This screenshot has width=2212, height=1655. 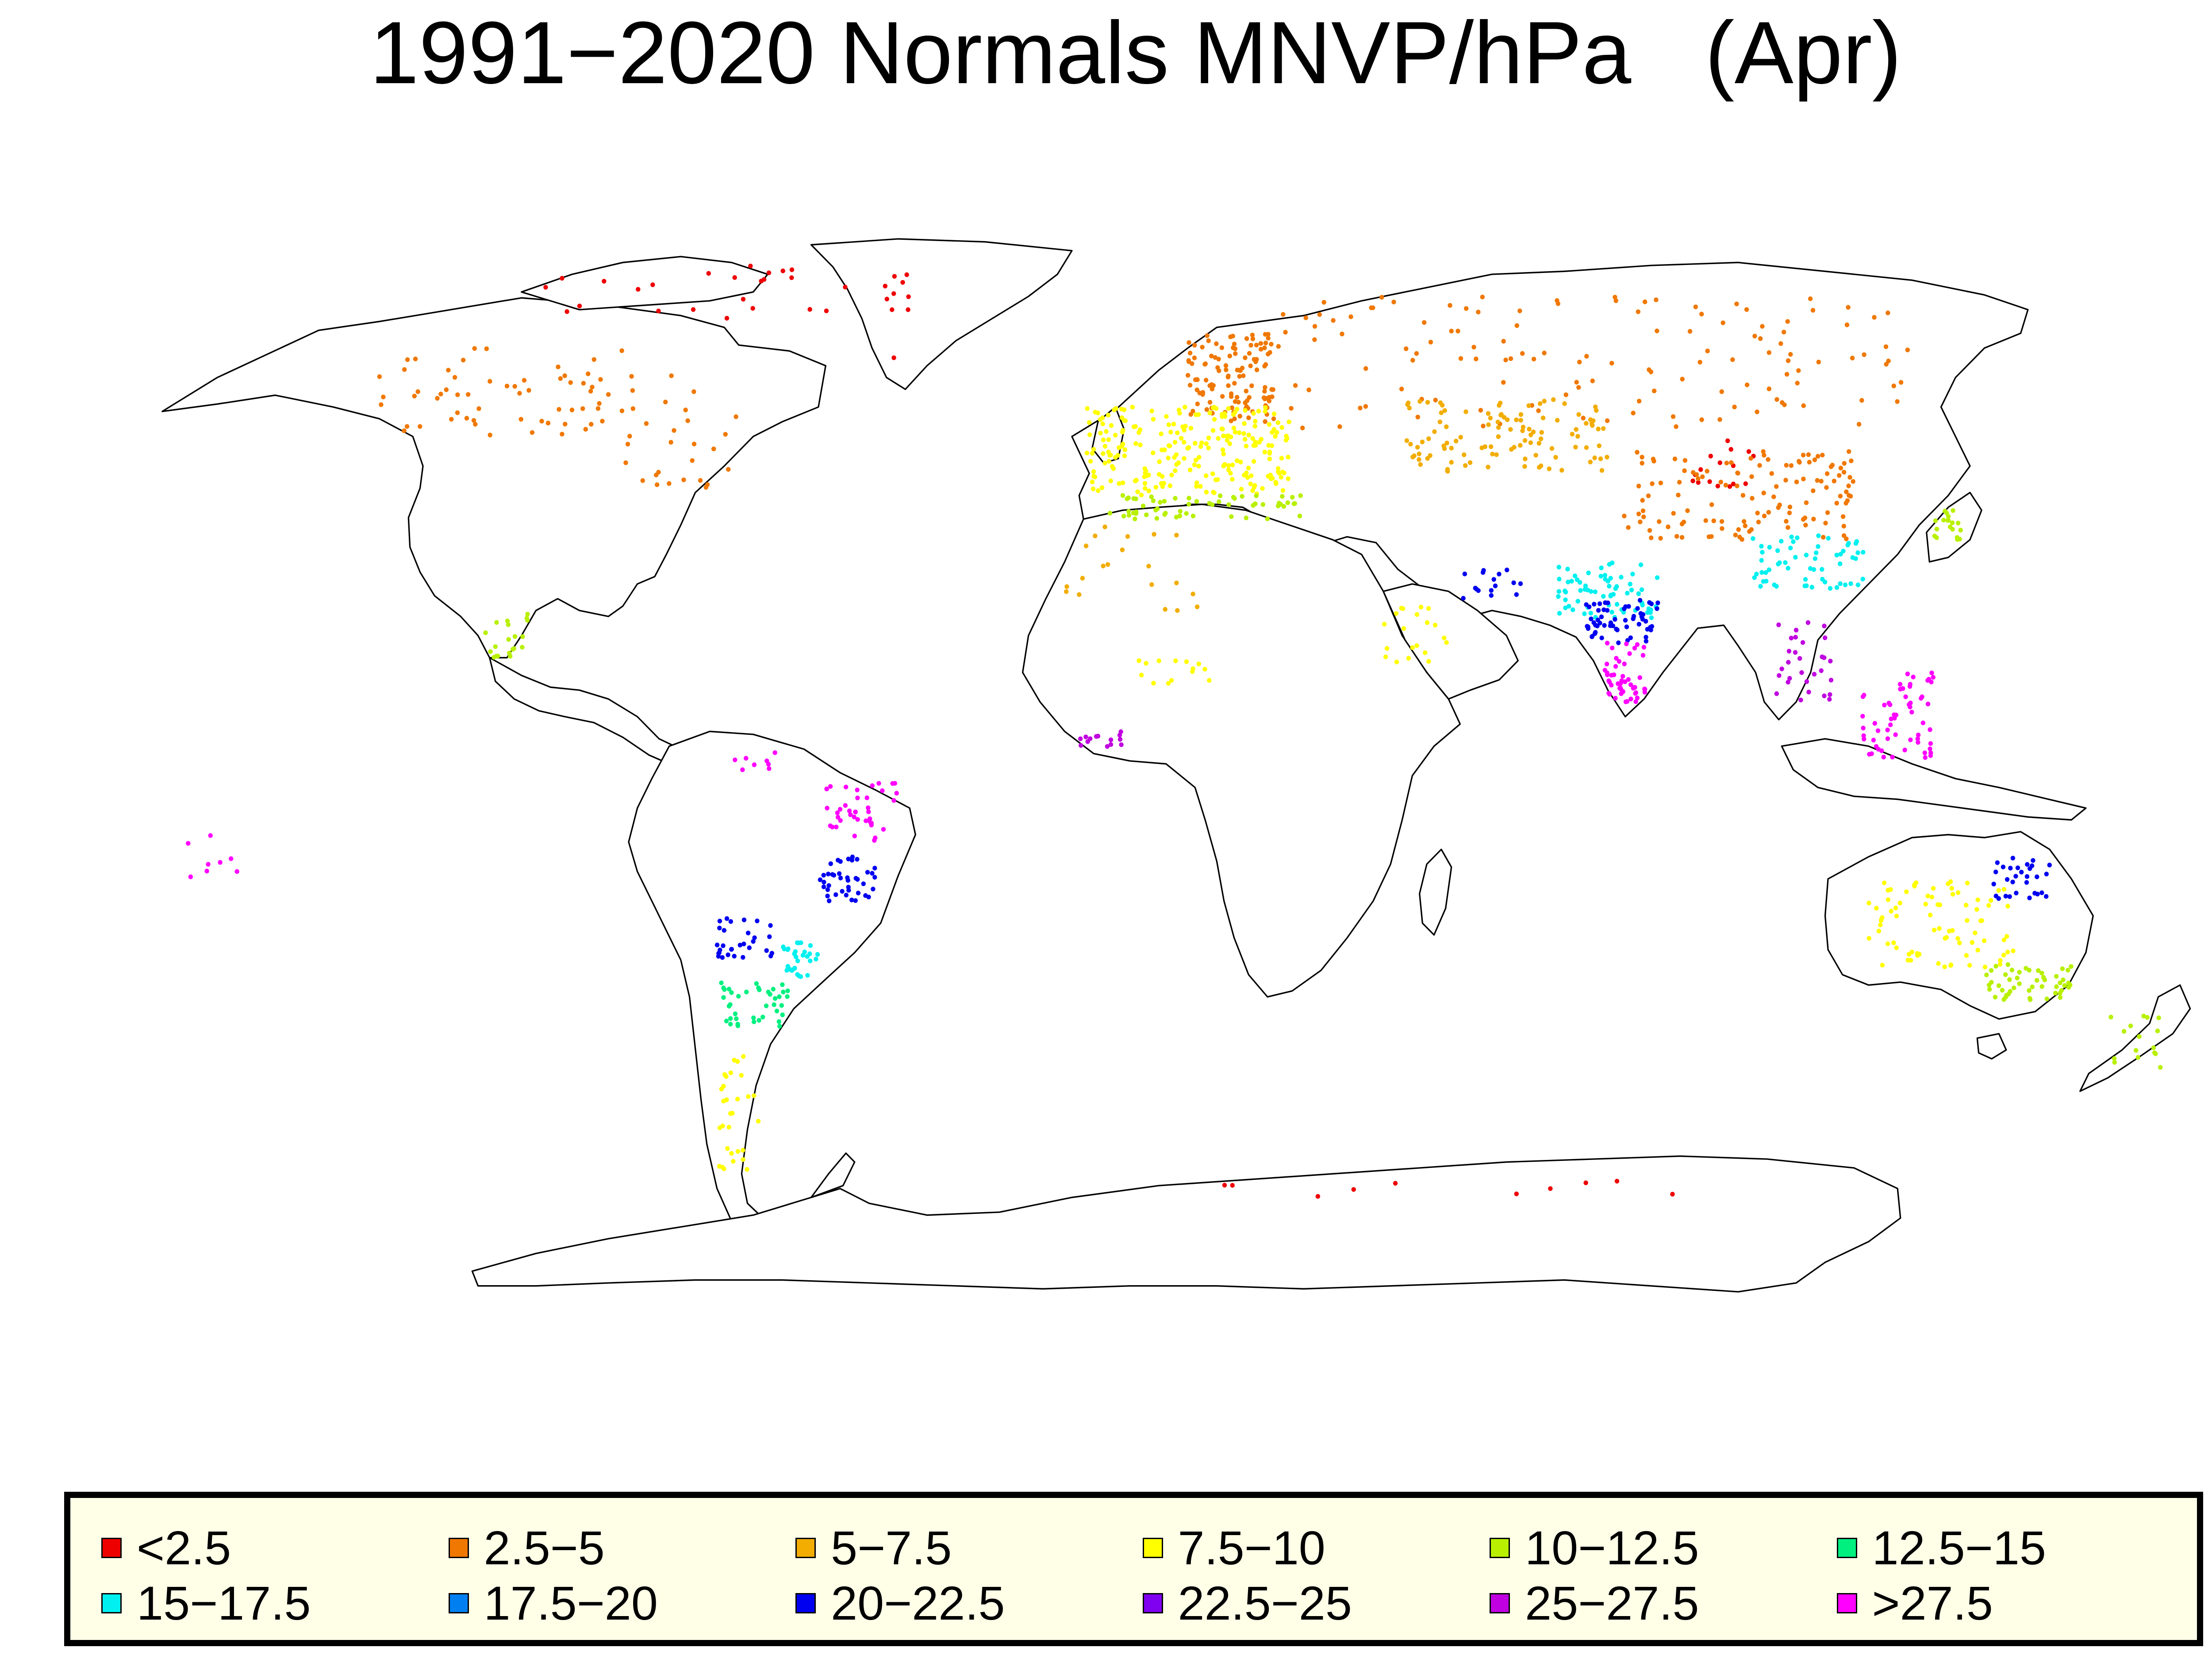 I want to click on legend-item: 10−12.5, so click(x=1664, y=1547).